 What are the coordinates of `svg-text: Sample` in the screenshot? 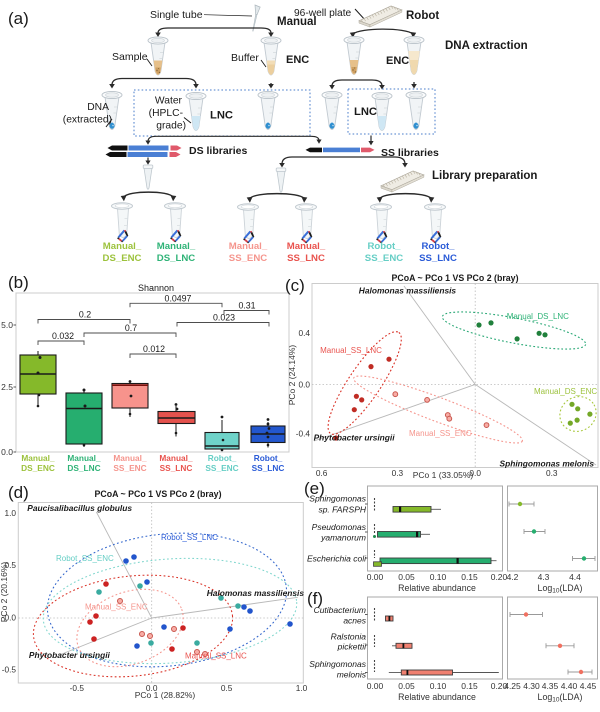 It's located at (130, 57).